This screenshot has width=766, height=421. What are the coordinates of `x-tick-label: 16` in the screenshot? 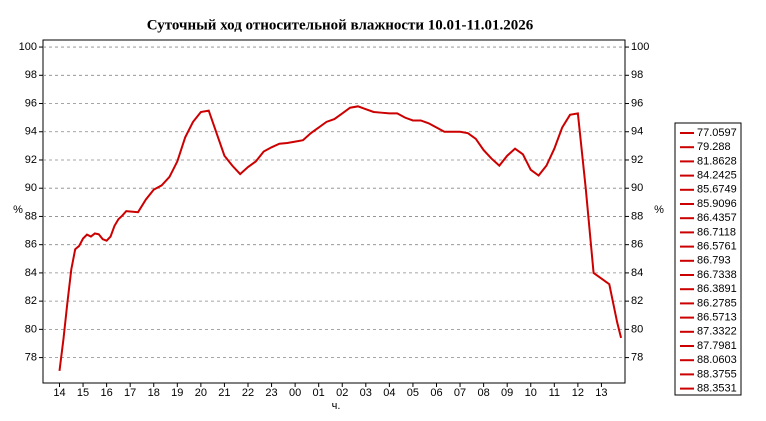 It's located at (106, 393).